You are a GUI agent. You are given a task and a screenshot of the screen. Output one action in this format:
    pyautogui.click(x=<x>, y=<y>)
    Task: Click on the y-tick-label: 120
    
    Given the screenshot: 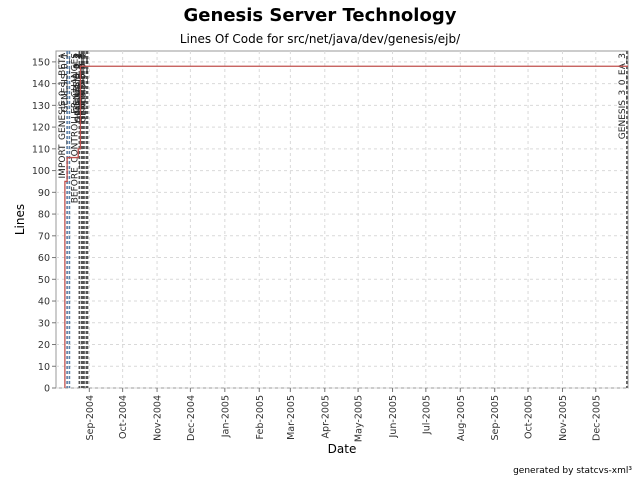 What is the action you would take?
    pyautogui.click(x=41, y=128)
    